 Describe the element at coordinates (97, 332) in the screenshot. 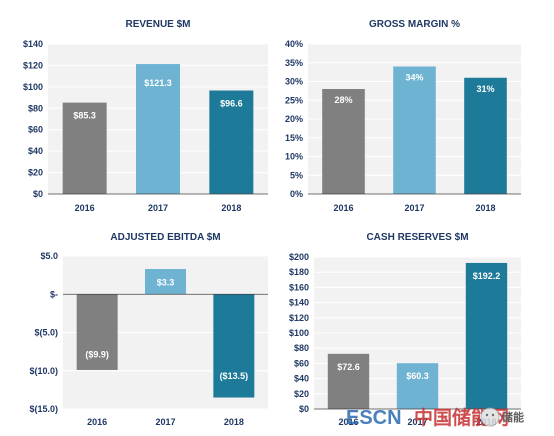

I see `adjusted-ebitda-bar-2016` at that location.